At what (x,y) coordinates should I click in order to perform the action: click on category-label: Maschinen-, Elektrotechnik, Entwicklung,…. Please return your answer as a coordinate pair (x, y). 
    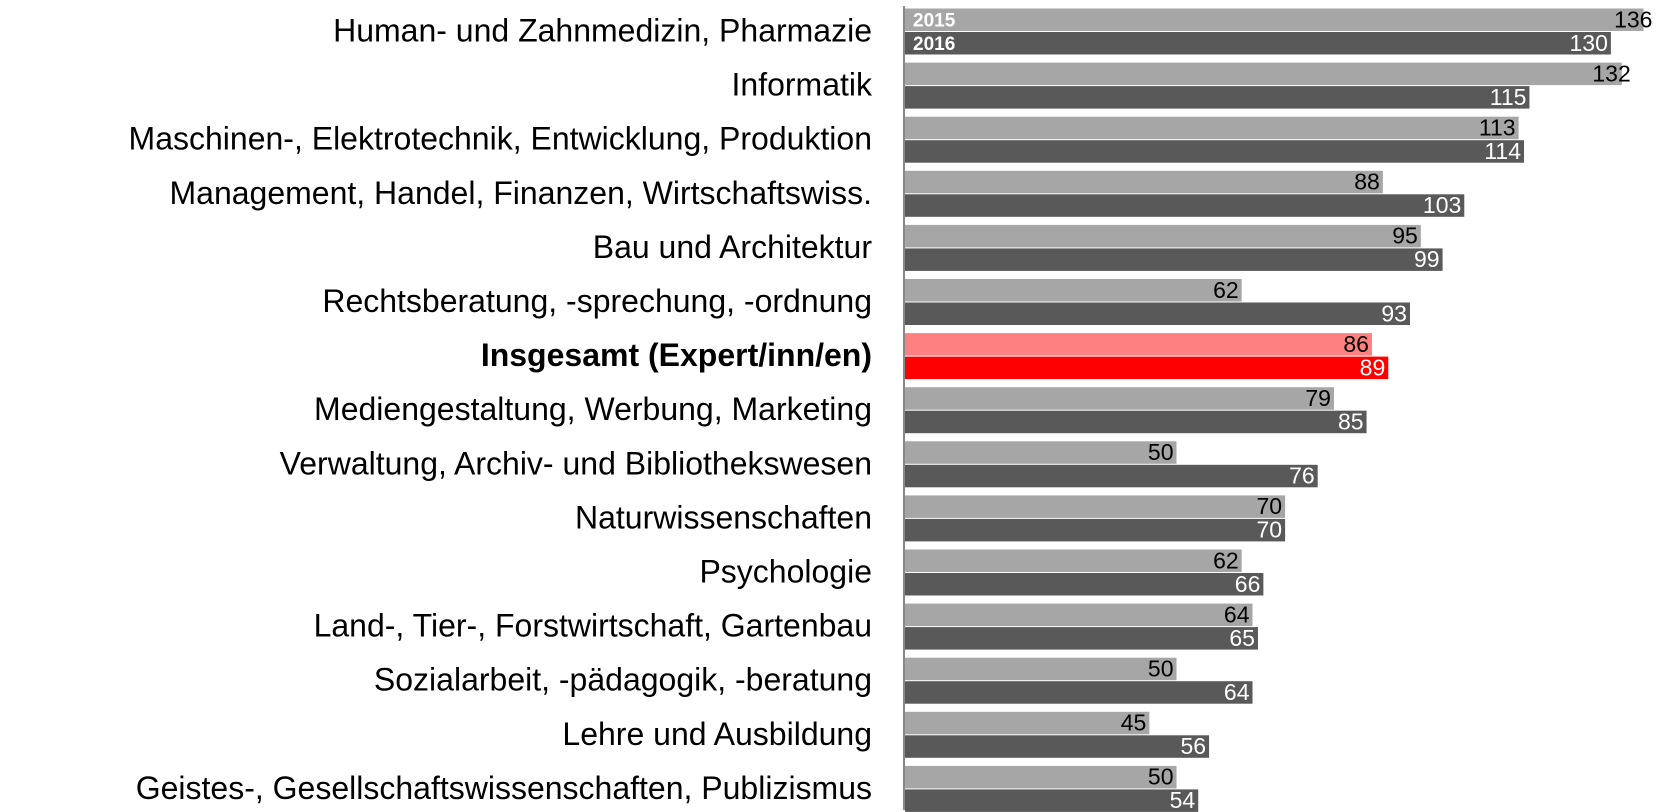
    Looking at the image, I should click on (500, 139).